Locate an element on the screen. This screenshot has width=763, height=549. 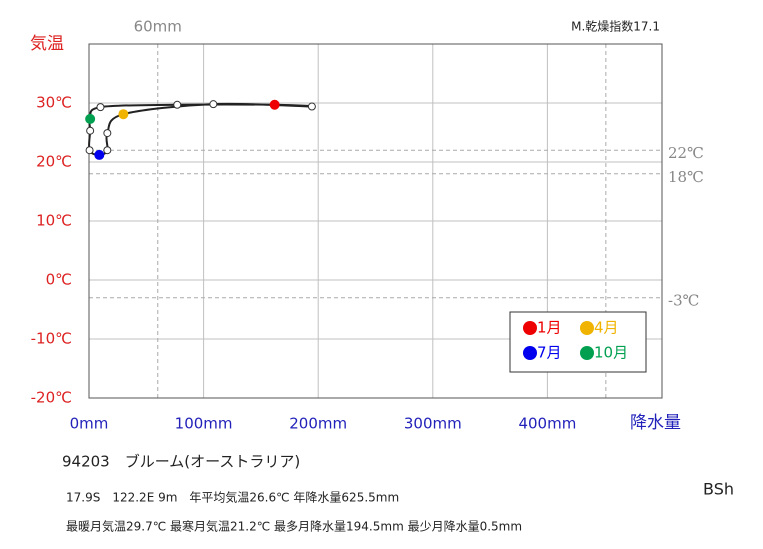
x-tick-label: 400mm is located at coordinates (547, 424).